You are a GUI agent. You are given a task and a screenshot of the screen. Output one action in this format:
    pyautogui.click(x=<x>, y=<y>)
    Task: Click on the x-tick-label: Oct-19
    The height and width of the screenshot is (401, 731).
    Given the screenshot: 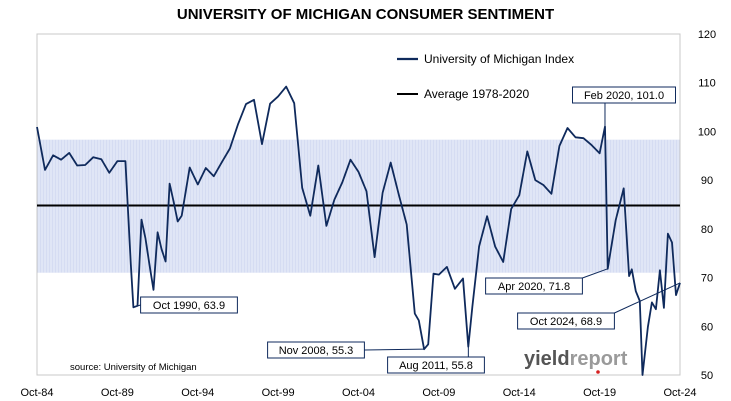 What is the action you would take?
    pyautogui.click(x=599, y=393)
    